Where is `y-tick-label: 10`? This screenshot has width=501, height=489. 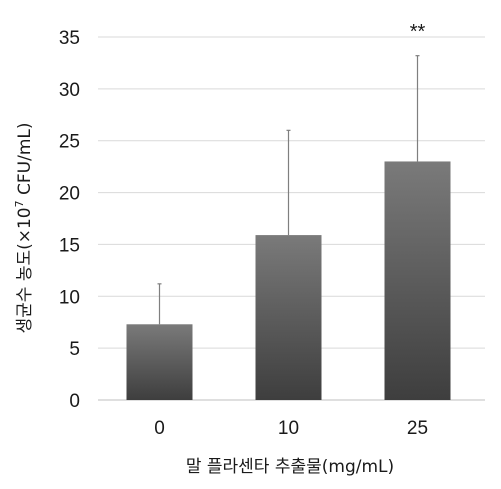
y-tick-label: 10 is located at coordinates (69, 297).